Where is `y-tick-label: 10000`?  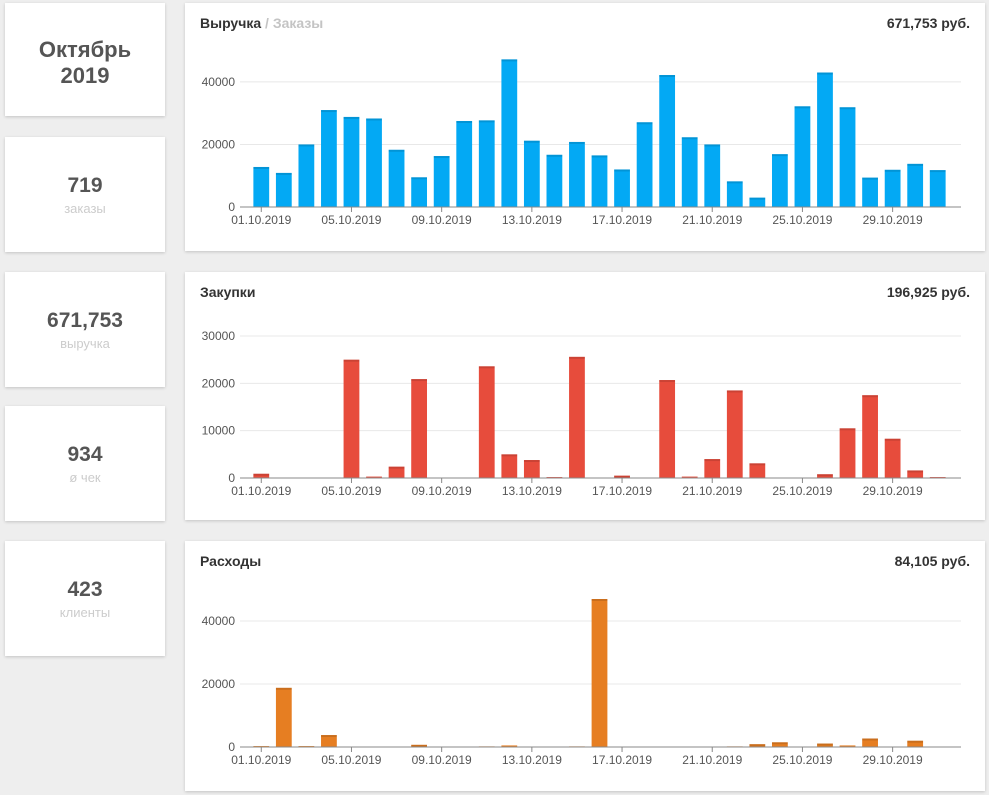
y-tick-label: 10000 is located at coordinates (219, 431).